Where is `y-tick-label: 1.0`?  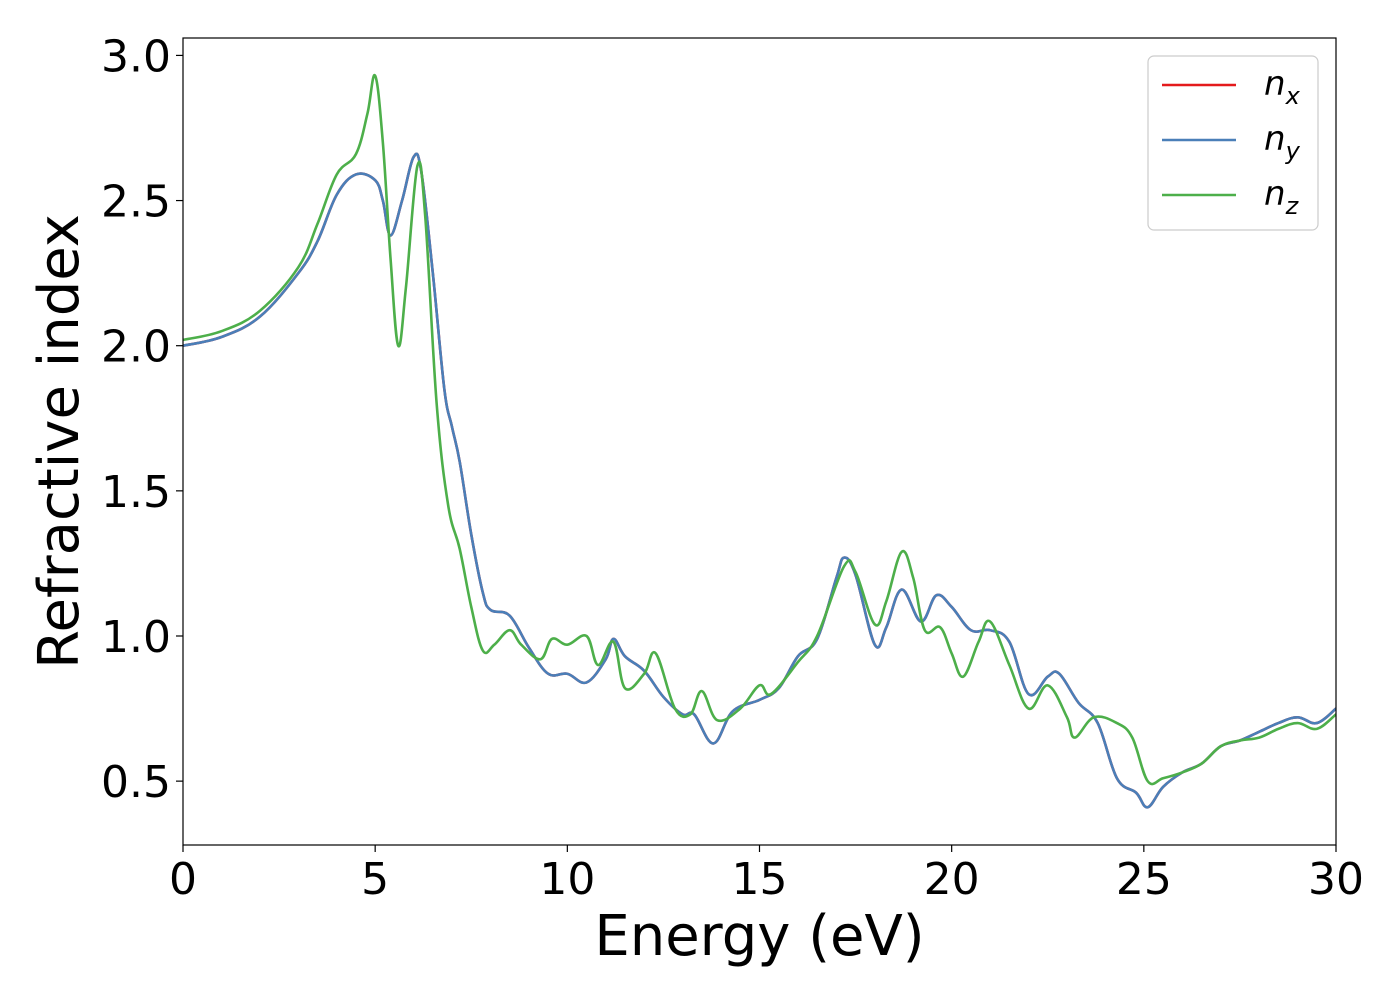 y-tick-label: 1.0 is located at coordinates (136, 637).